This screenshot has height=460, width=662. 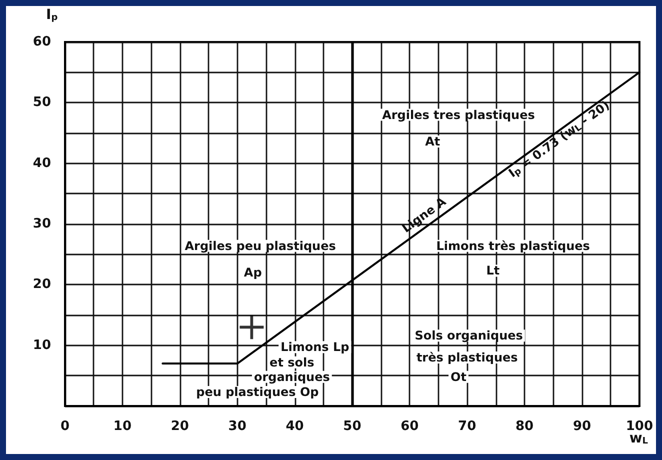 What do you see at coordinates (525, 426) in the screenshot?
I see `x-tick-label: 80` at bounding box center [525, 426].